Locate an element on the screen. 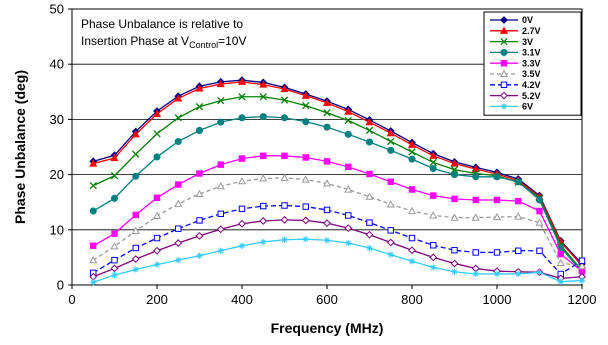 The image size is (608, 345). x-tick-label: 0 is located at coordinates (71, 299).